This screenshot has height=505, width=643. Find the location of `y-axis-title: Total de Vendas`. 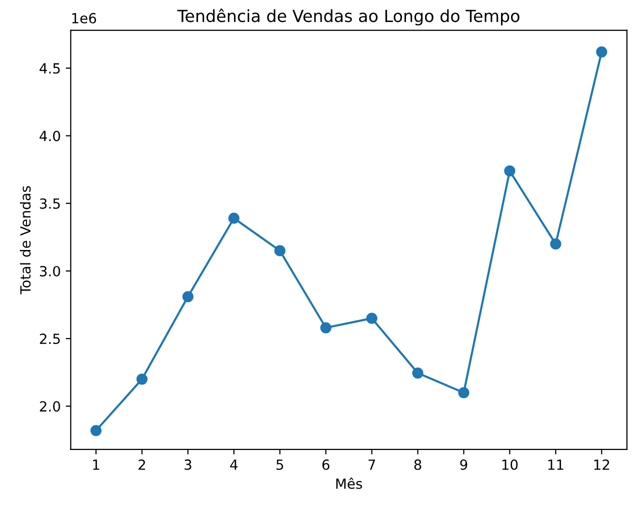

y-axis-title: Total de Vendas is located at coordinates (25, 240).